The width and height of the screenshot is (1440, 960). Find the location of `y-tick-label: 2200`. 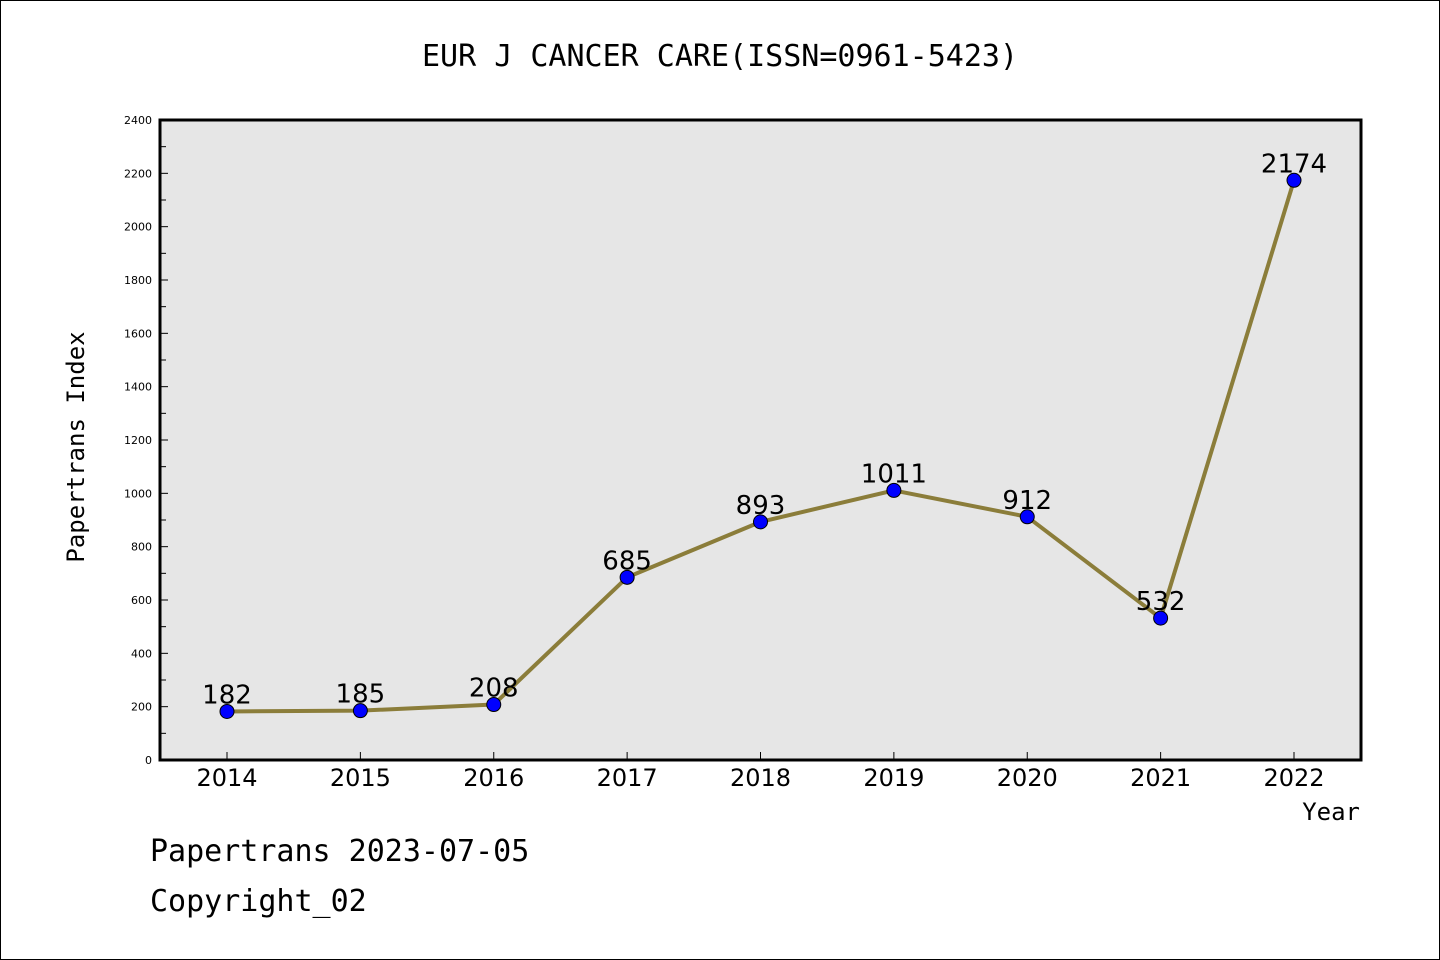

y-tick-label: 2200 is located at coordinates (138, 173).